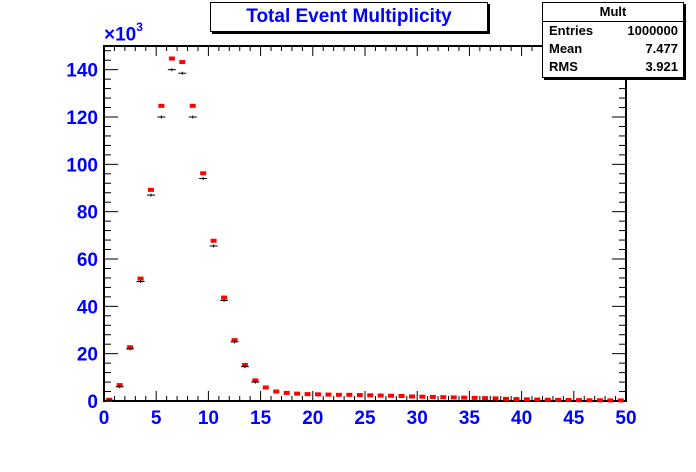 The image size is (696, 472). Describe the element at coordinates (574, 418) in the screenshot. I see `x-tick-label: 45` at that location.